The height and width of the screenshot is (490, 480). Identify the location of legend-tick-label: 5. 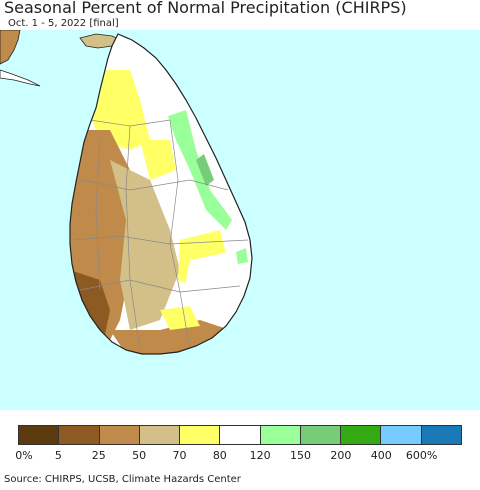
(58, 455).